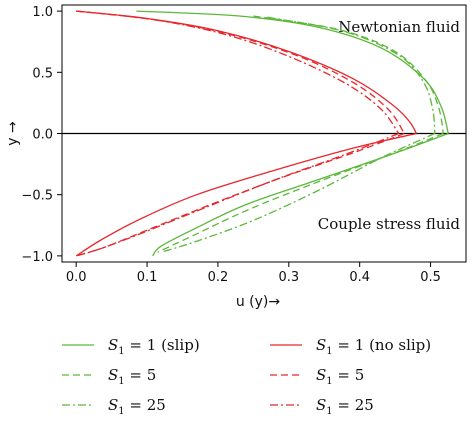 This screenshot has height=421, width=474. Describe the element at coordinates (258, 302) in the screenshot. I see `x-axis-label: u (y)→` at that location.